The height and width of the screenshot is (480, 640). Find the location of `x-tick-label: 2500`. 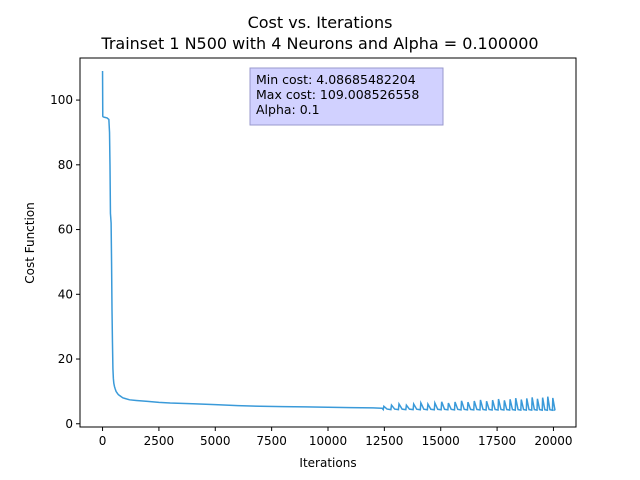

x-tick-label: 2500 is located at coordinates (159, 441).